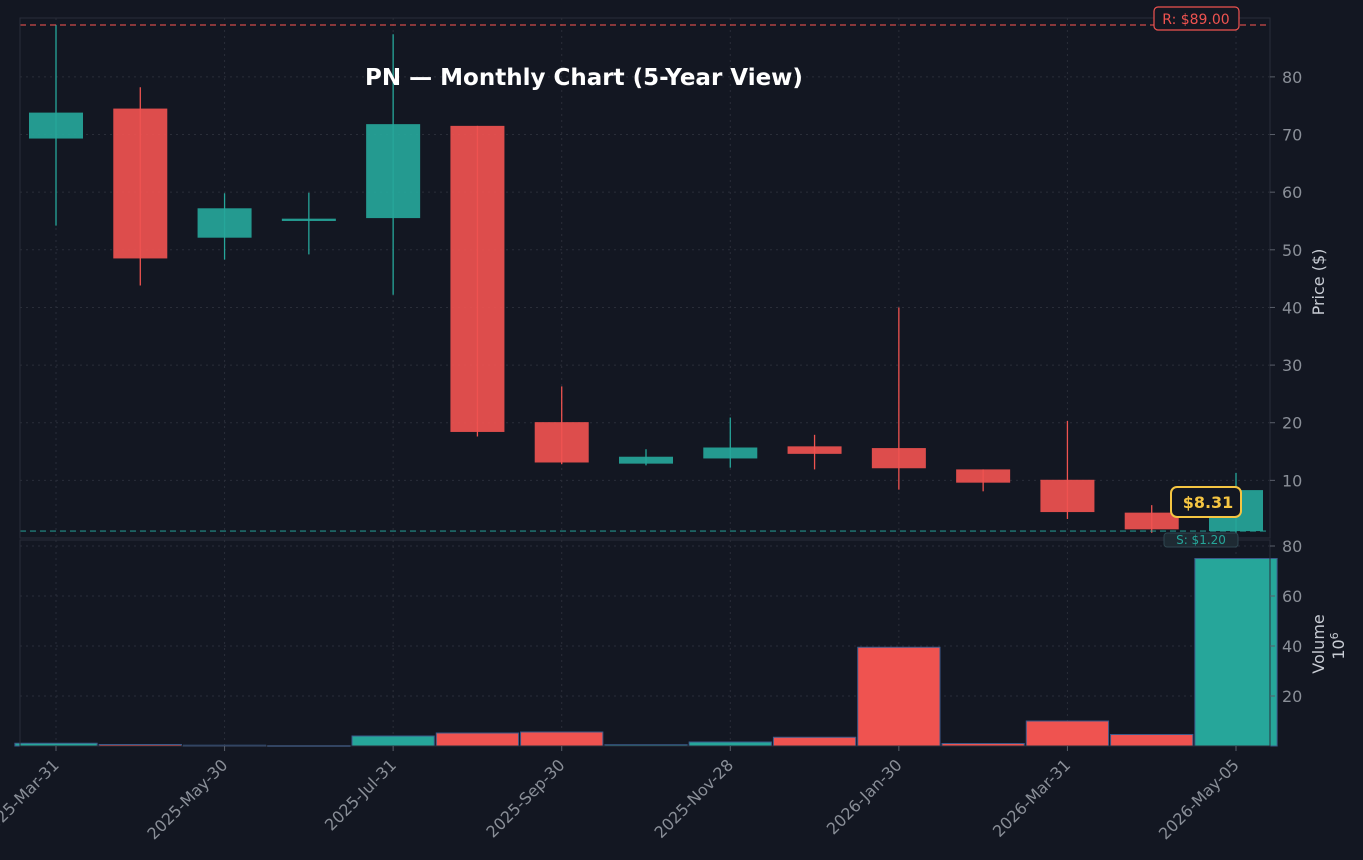 The height and width of the screenshot is (860, 1363). Describe the element at coordinates (1318, 282) in the screenshot. I see `price-axis-label: Price ($)` at that location.